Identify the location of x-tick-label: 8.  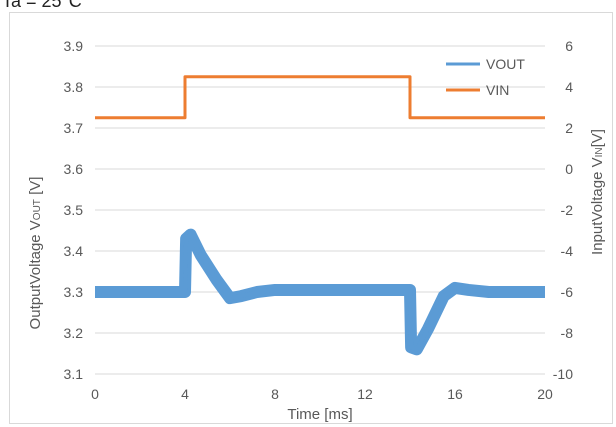
(275, 394).